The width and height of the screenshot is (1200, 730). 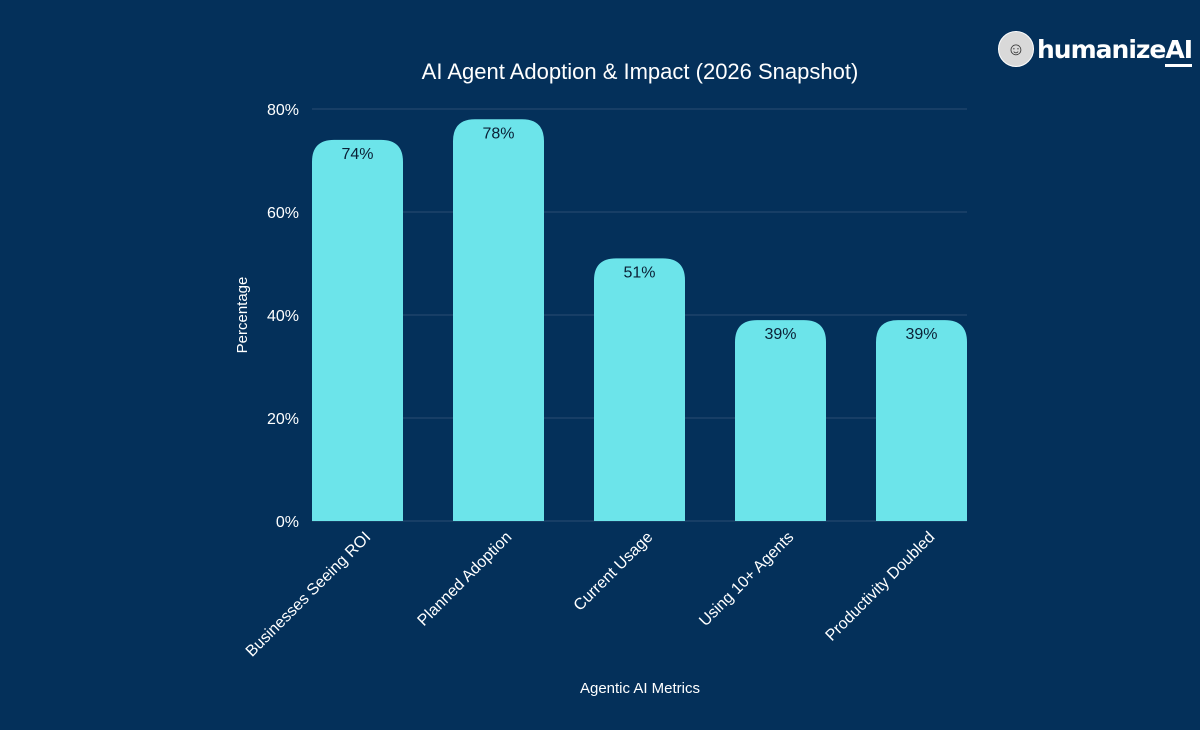 What do you see at coordinates (287, 522) in the screenshot?
I see `y-tick-label: 0%` at bounding box center [287, 522].